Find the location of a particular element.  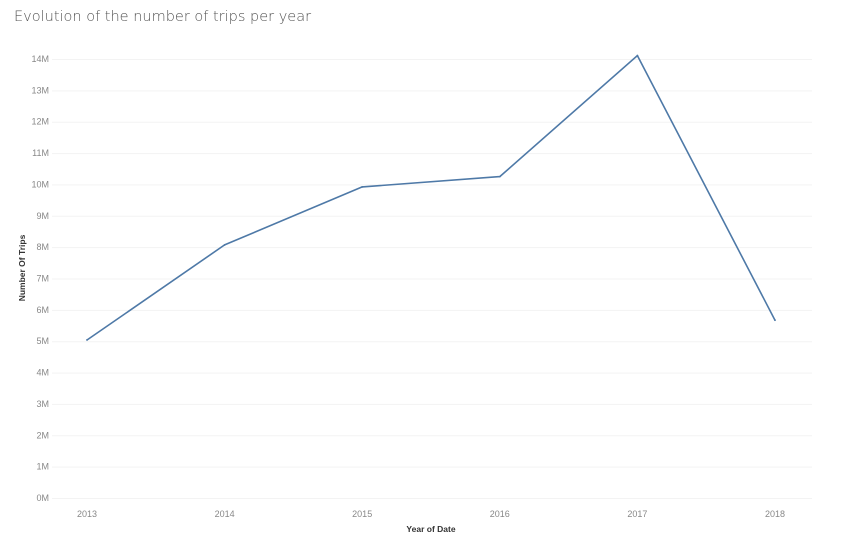

y-tick-label: 7M is located at coordinates (42, 279).